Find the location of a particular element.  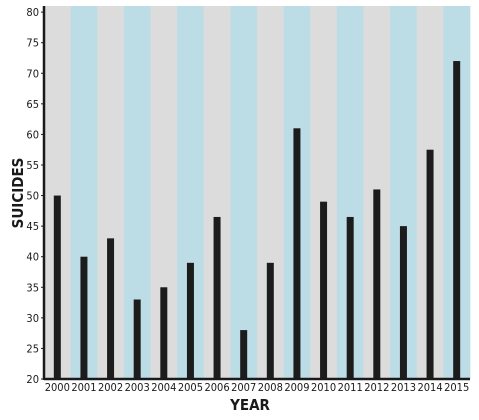

bar-2009 is located at coordinates (297, 253).